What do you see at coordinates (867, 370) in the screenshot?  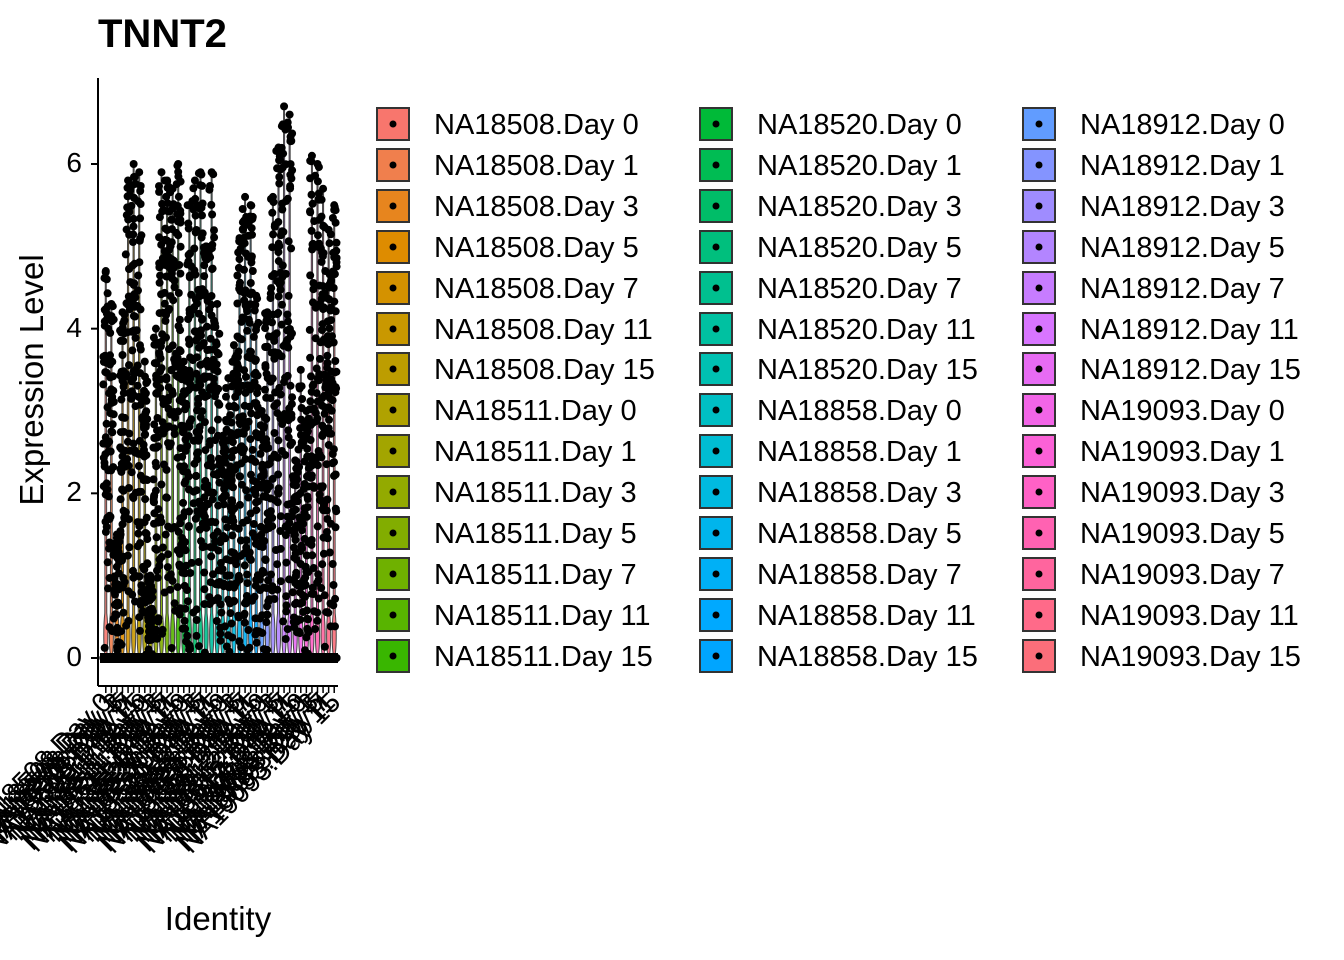 I see `legend-label: NA18520.Day 15` at bounding box center [867, 370].